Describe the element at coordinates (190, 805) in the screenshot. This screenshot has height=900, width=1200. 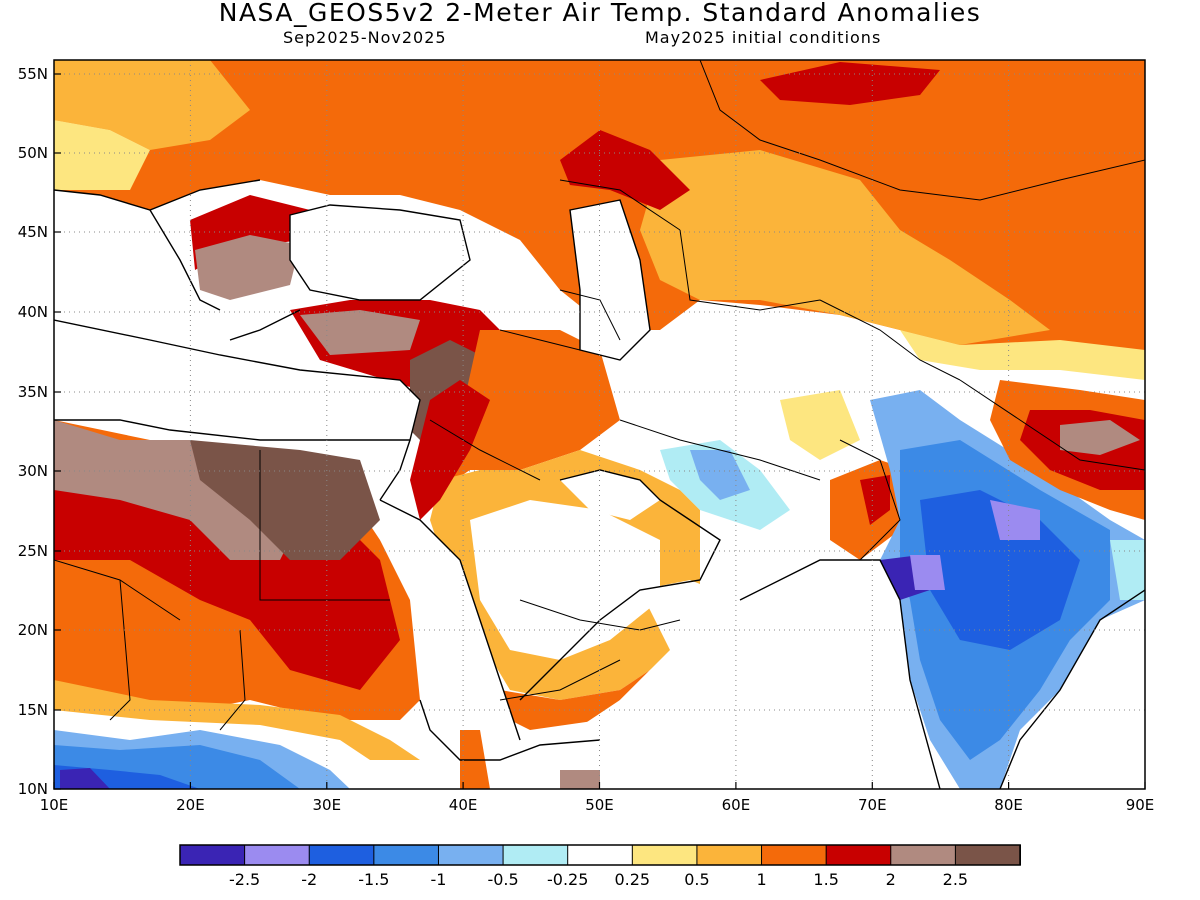
I see `lon-label: 20E` at that location.